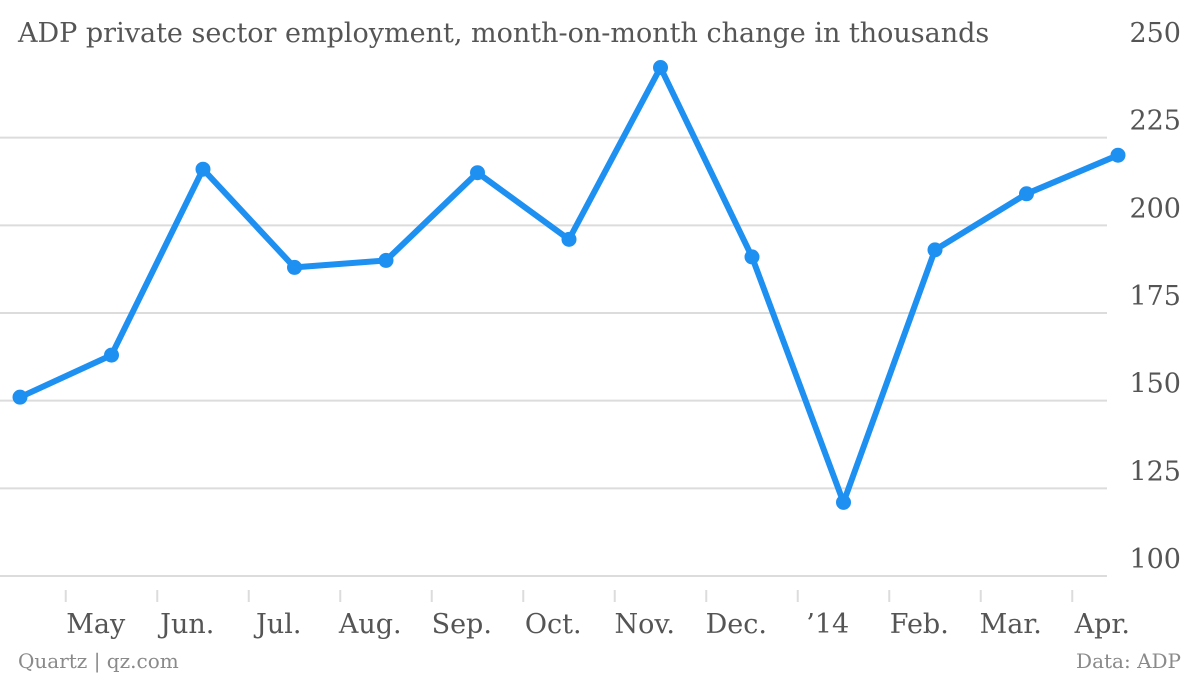  Describe the element at coordinates (462, 624) in the screenshot. I see `x-tick-label: Sep.` at that location.